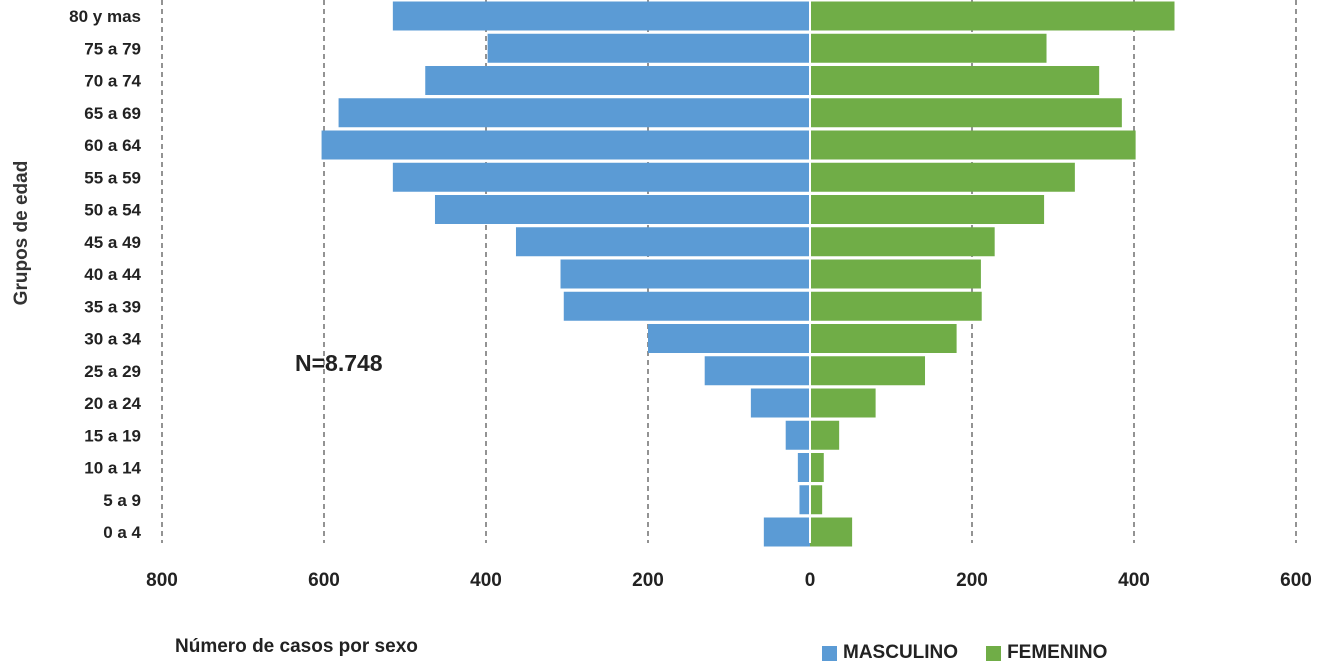 This screenshot has height=666, width=1322. What do you see at coordinates (296, 646) in the screenshot?
I see `x-axis-label: Número de casos por sexo` at bounding box center [296, 646].